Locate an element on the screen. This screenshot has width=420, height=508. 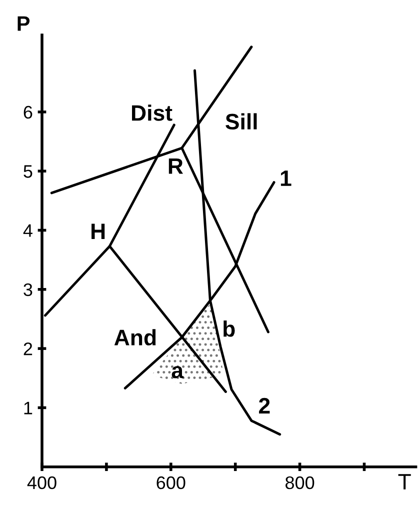
annotation: 1 is located at coordinates (286, 178).